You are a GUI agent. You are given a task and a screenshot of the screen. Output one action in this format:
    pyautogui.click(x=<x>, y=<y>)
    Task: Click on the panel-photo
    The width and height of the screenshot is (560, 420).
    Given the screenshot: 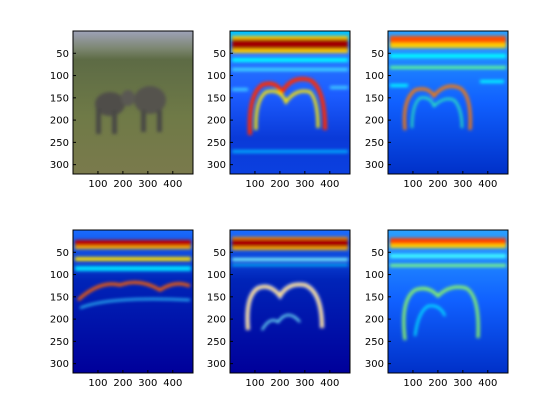 What is the action you would take?
    pyautogui.click(x=133, y=102)
    